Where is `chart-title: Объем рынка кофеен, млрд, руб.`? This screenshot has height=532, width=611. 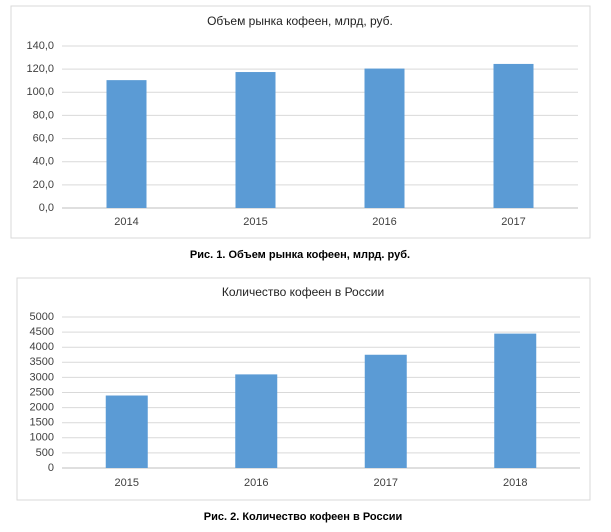
chart-title: Объем рынка кофеен, млрд, руб. is located at coordinates (300, 21).